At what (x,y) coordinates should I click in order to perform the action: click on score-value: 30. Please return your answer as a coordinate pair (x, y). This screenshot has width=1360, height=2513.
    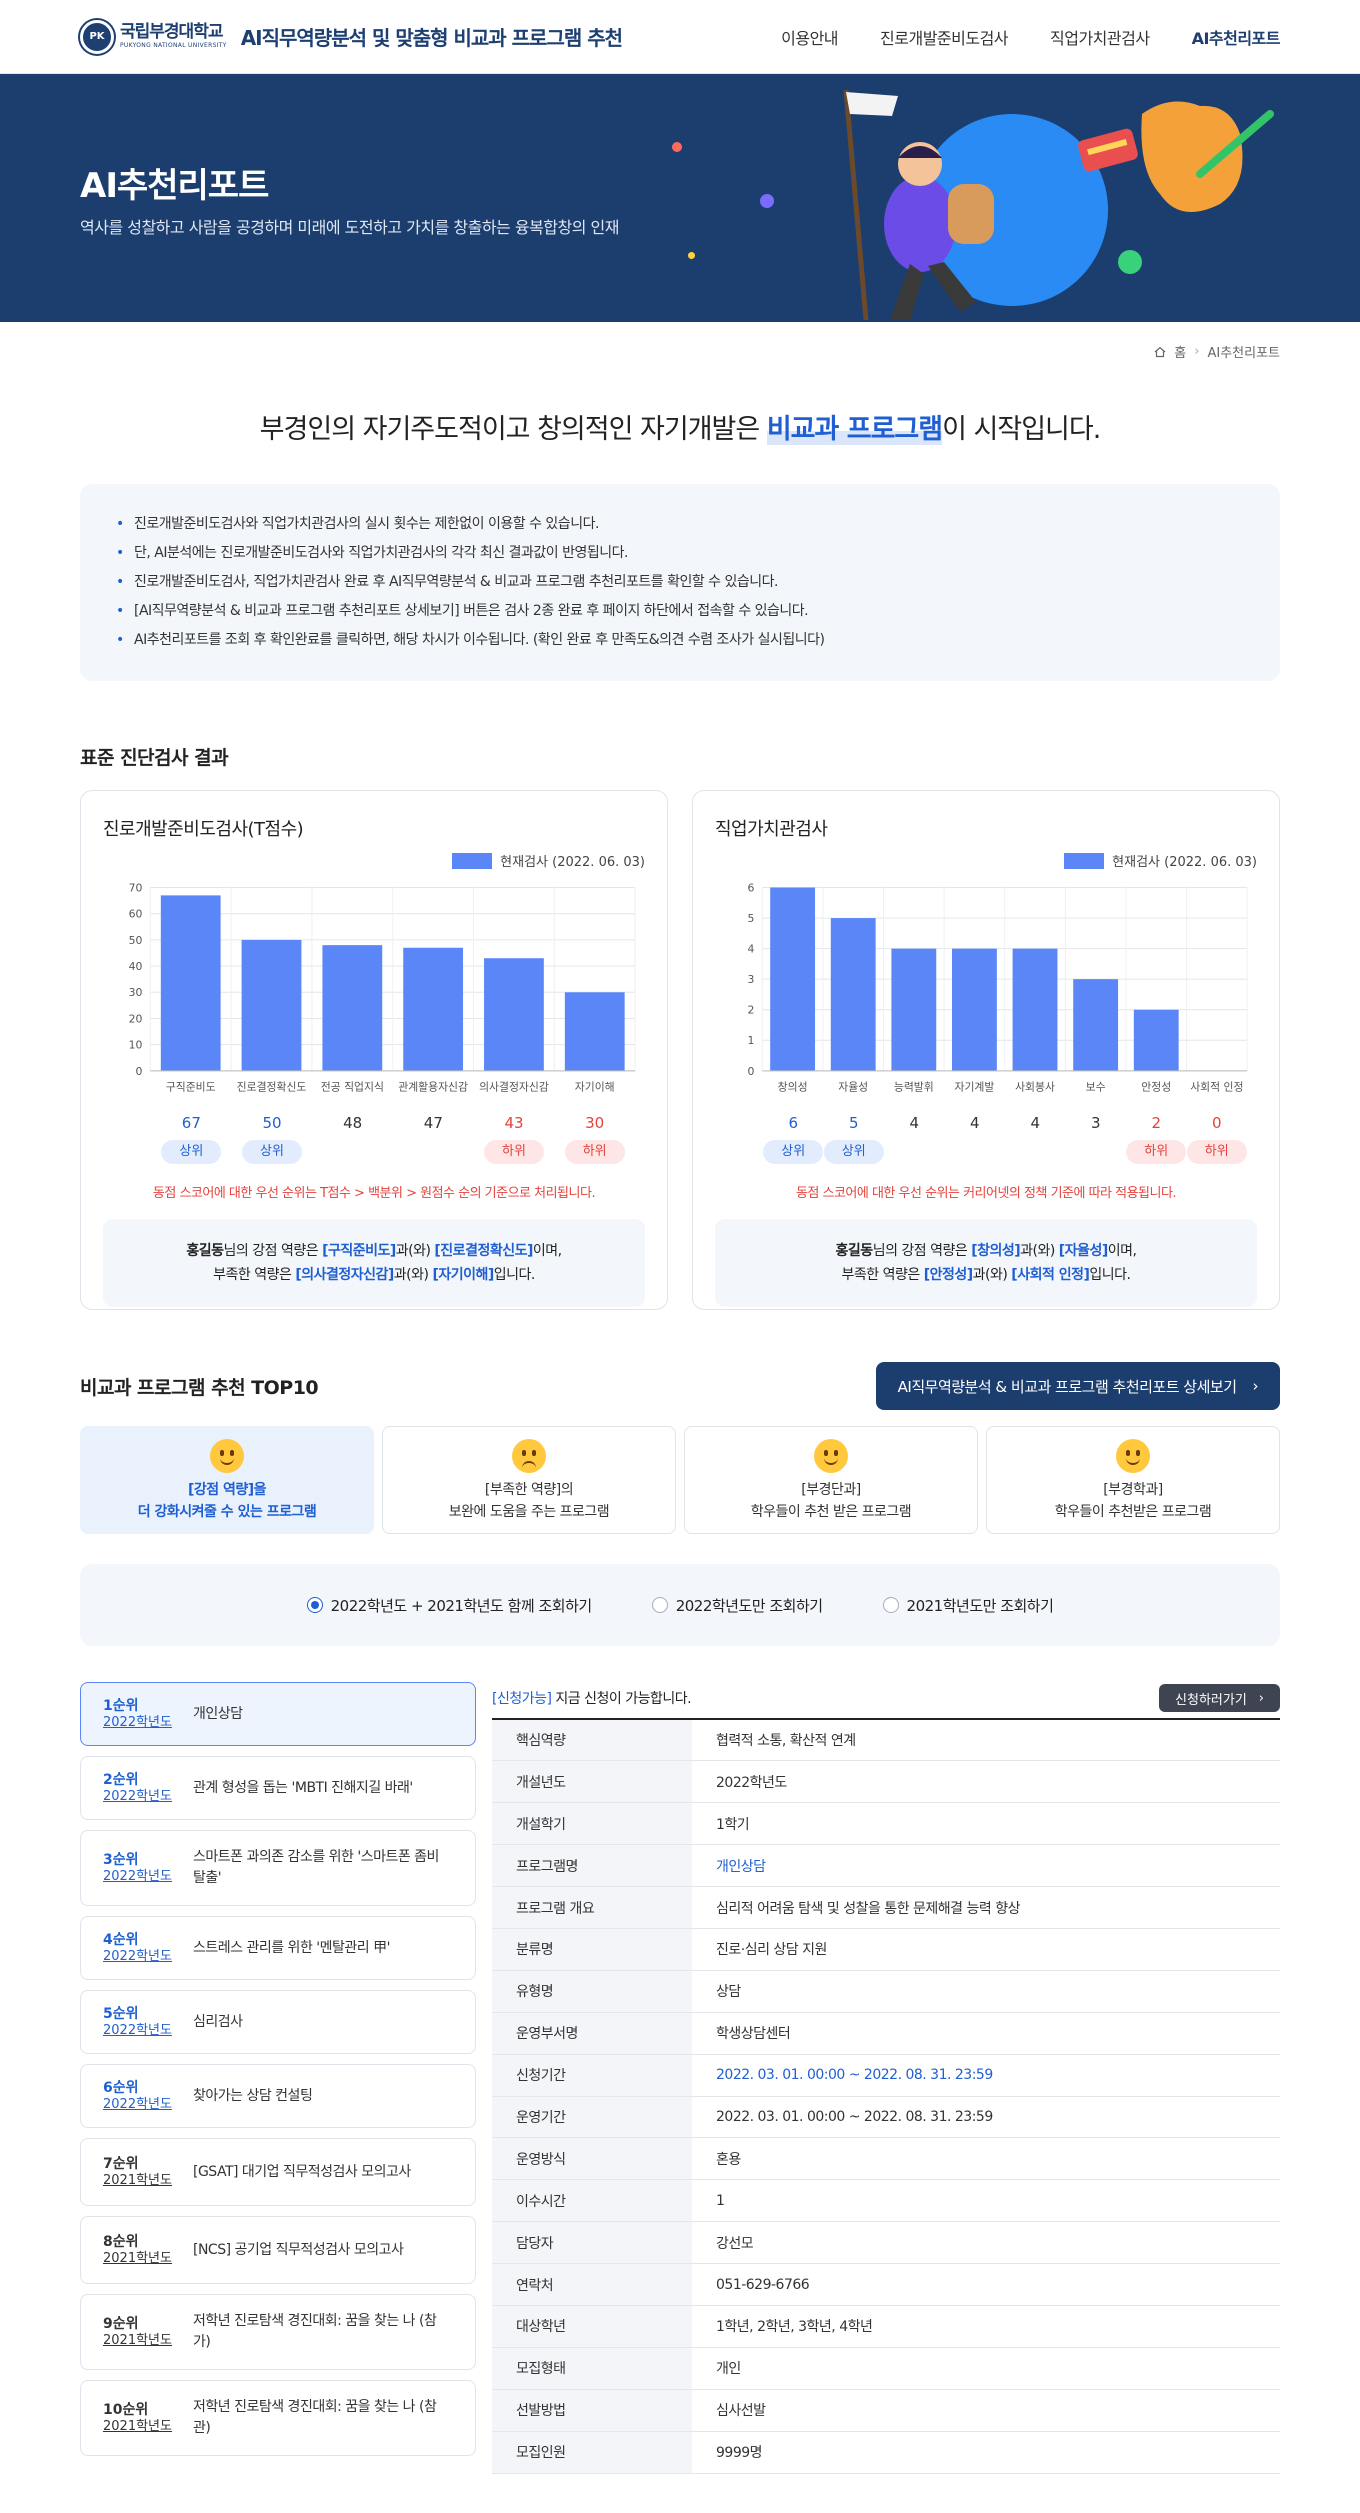
    Looking at the image, I should click on (595, 1123).